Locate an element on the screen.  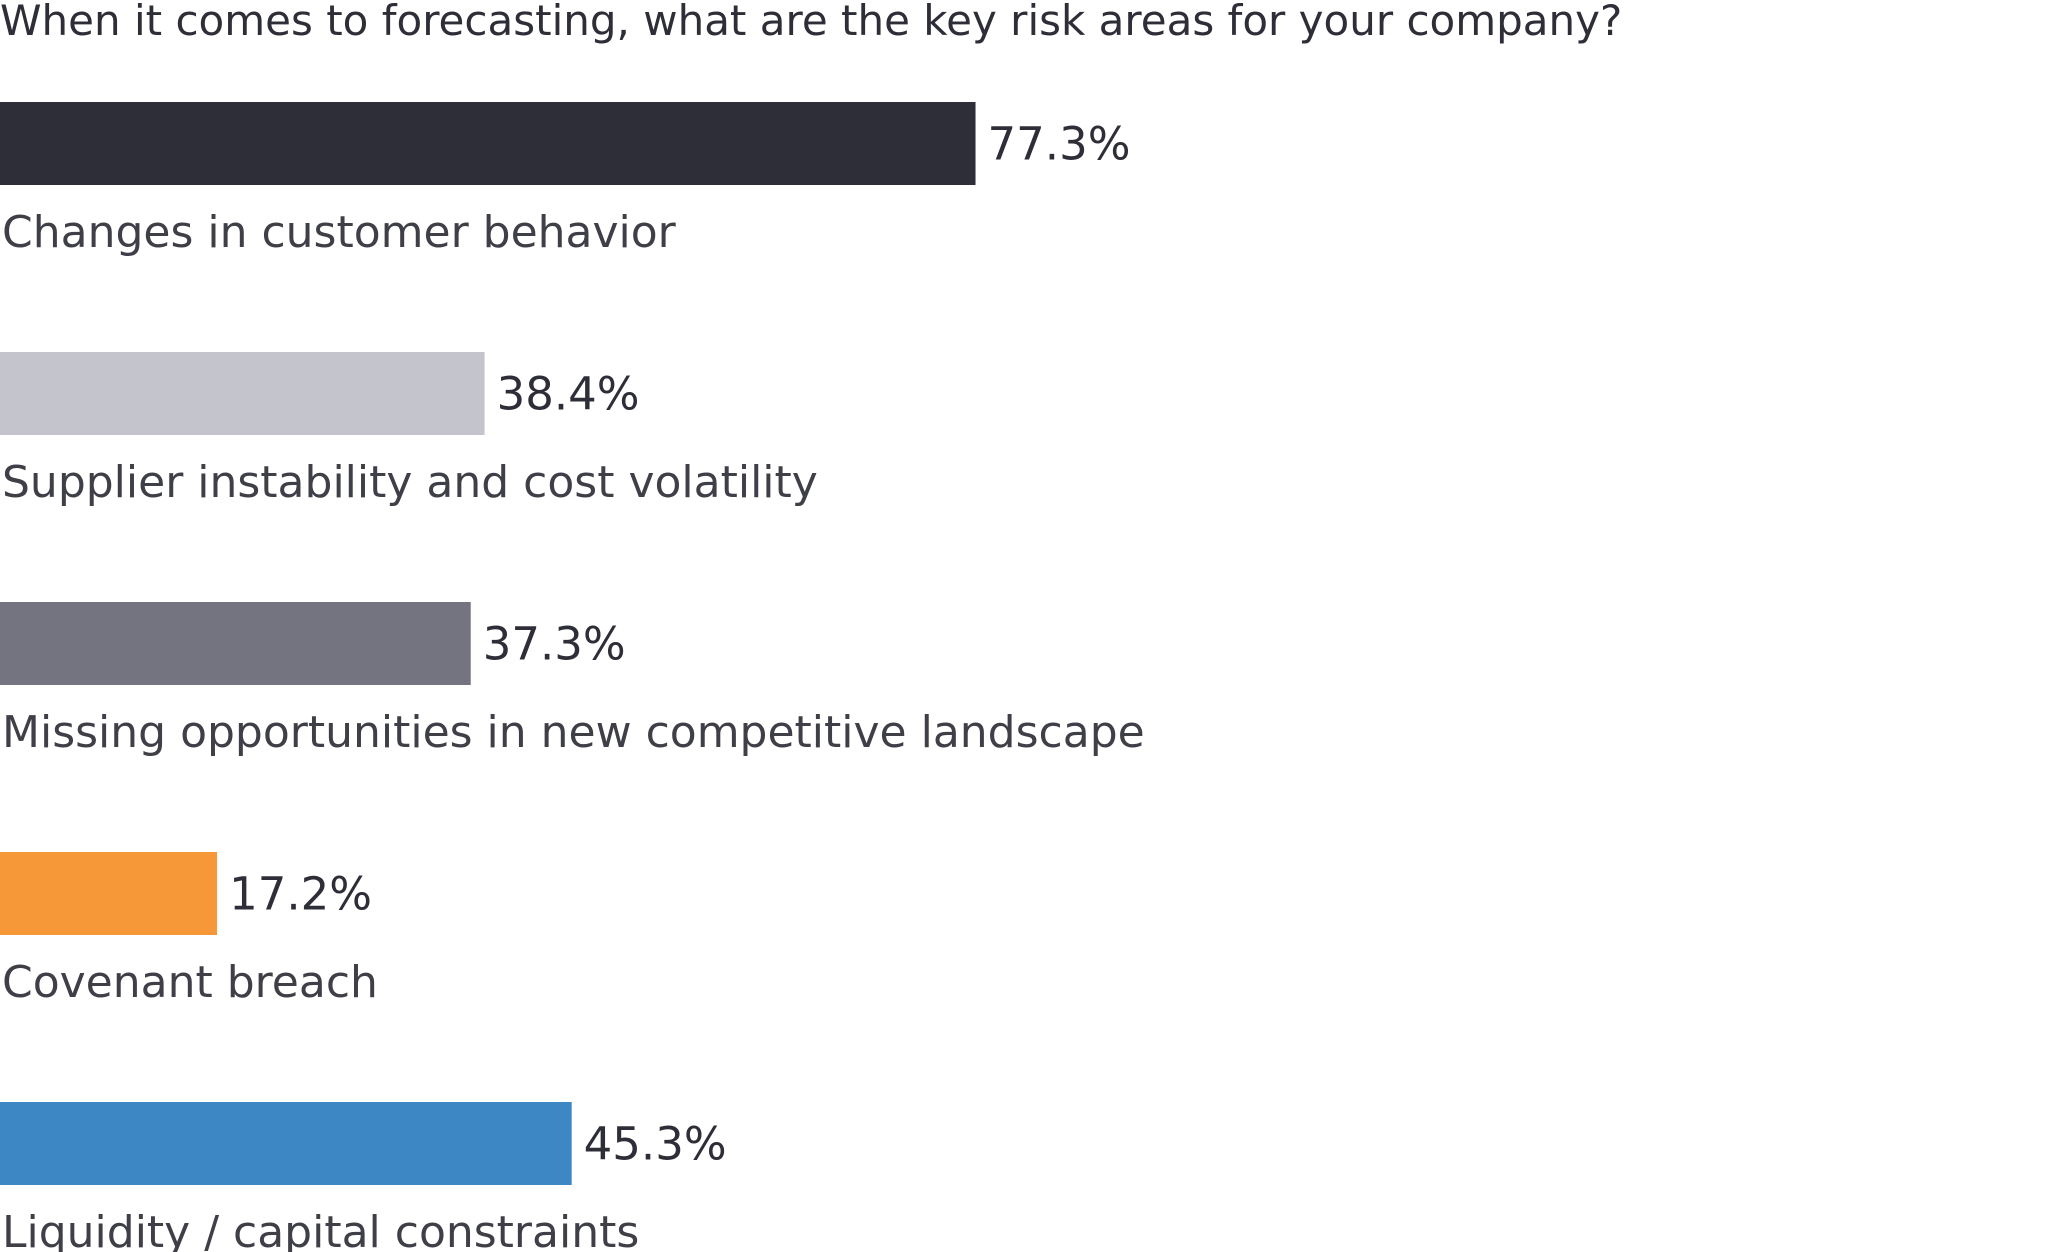
value-label-4: 17.2% is located at coordinates (300, 894).